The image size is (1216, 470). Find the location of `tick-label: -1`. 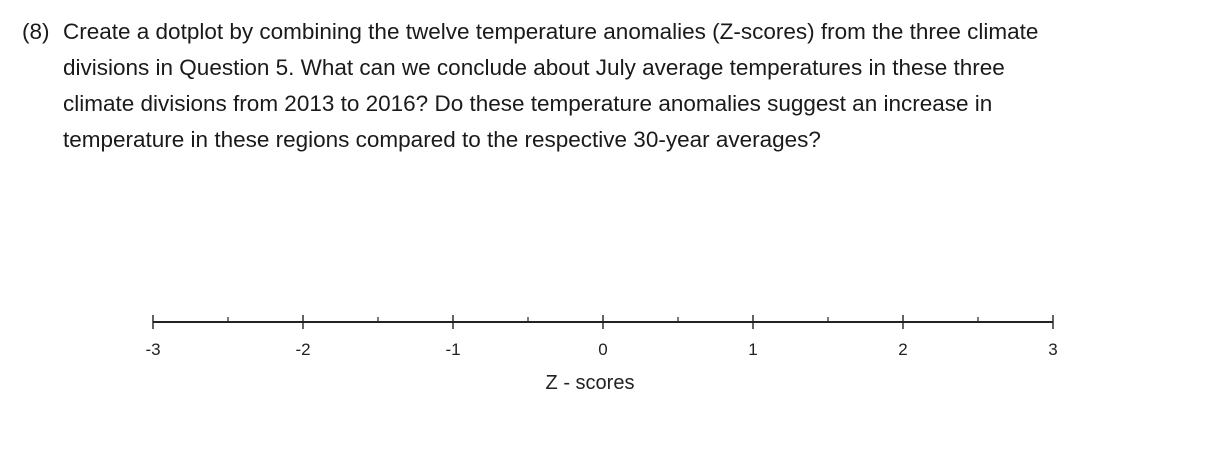

tick-label: -1 is located at coordinates (452, 349).